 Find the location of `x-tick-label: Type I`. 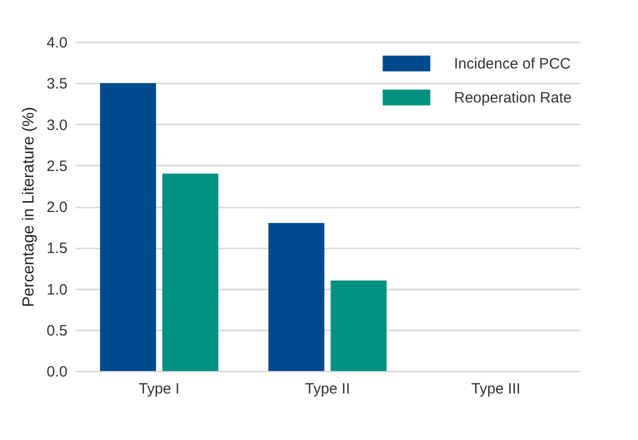

x-tick-label: Type I is located at coordinates (159, 389).